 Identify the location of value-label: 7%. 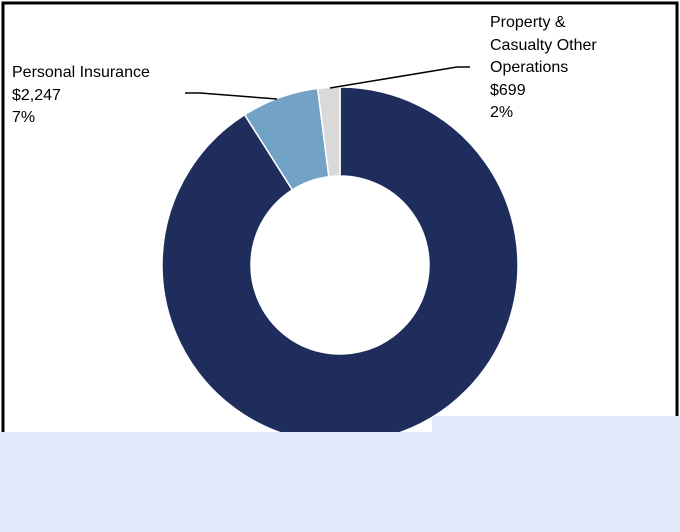
(24, 117).